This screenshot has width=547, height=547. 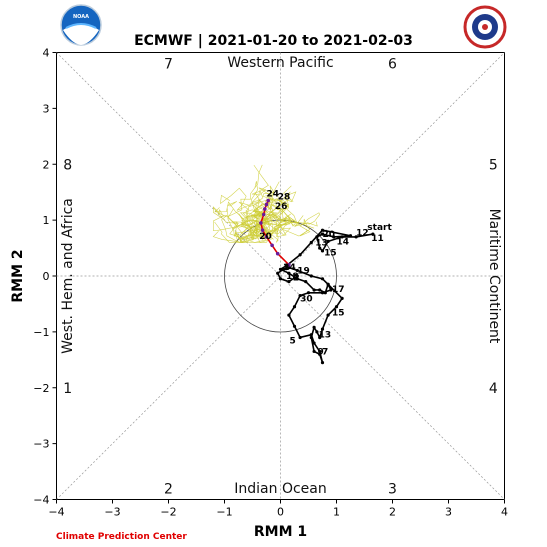 What do you see at coordinates (336, 512) in the screenshot?
I see `x-tick-label: 1` at bounding box center [336, 512].